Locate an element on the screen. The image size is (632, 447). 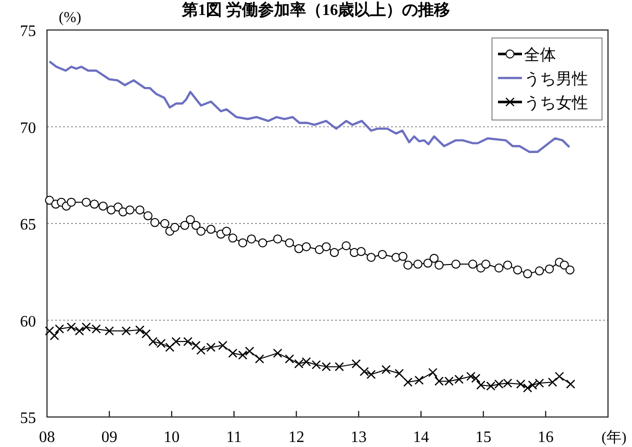
y-axis-title: (%) is located at coordinates (70, 18).